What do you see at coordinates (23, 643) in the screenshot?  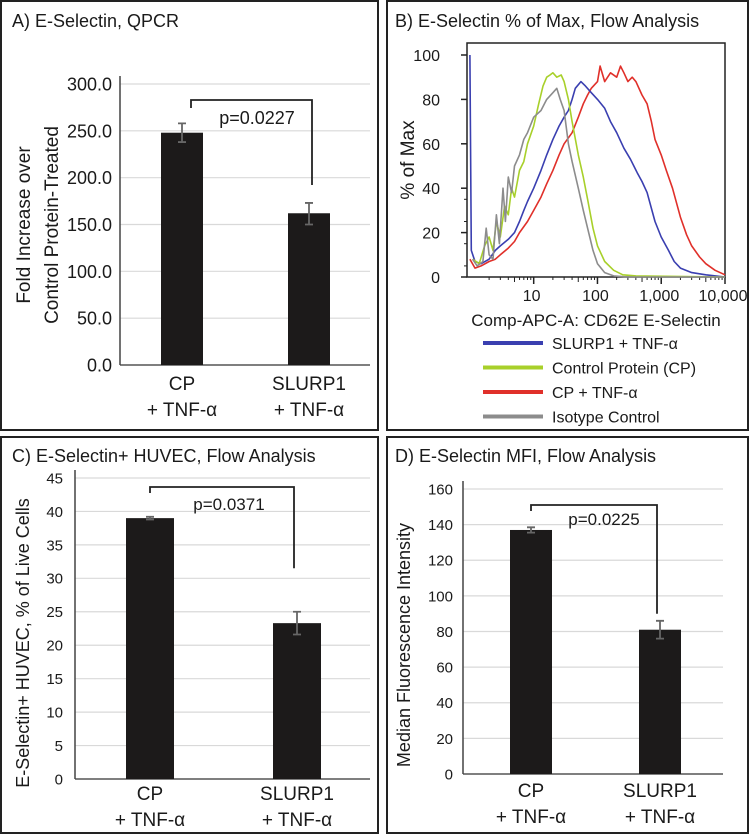 I see `y-axis-label: E-Selectin+ HUVEC, % of Live Cells` at bounding box center [23, 643].